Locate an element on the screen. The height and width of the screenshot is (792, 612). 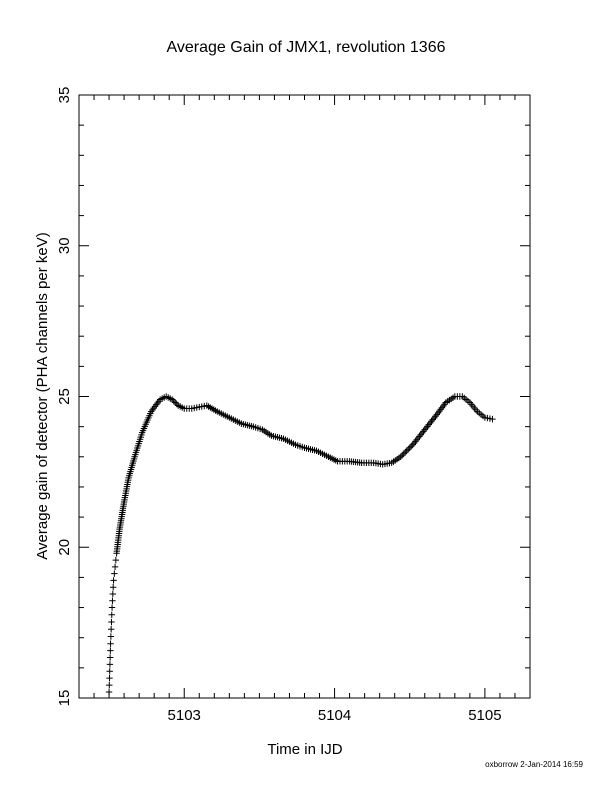
x-tick-label: 5104 is located at coordinates (334, 715).